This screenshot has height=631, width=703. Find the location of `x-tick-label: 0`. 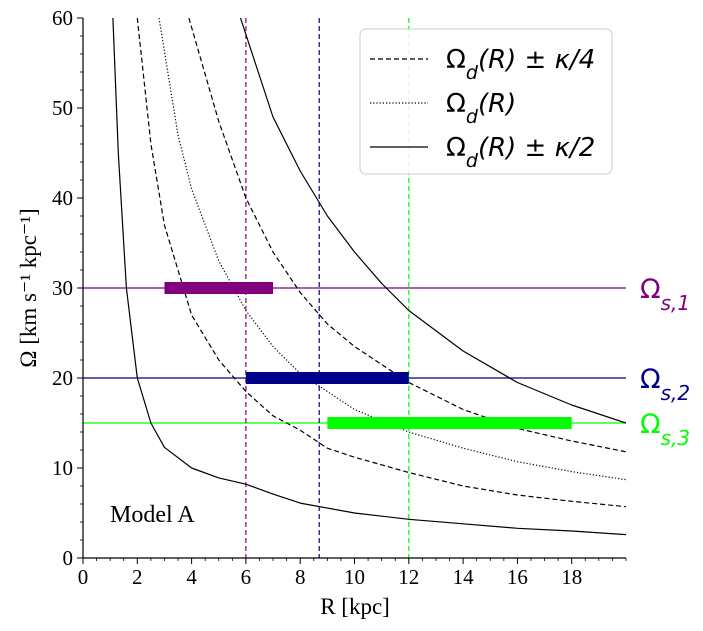

x-tick-label: 0 is located at coordinates (83, 577).